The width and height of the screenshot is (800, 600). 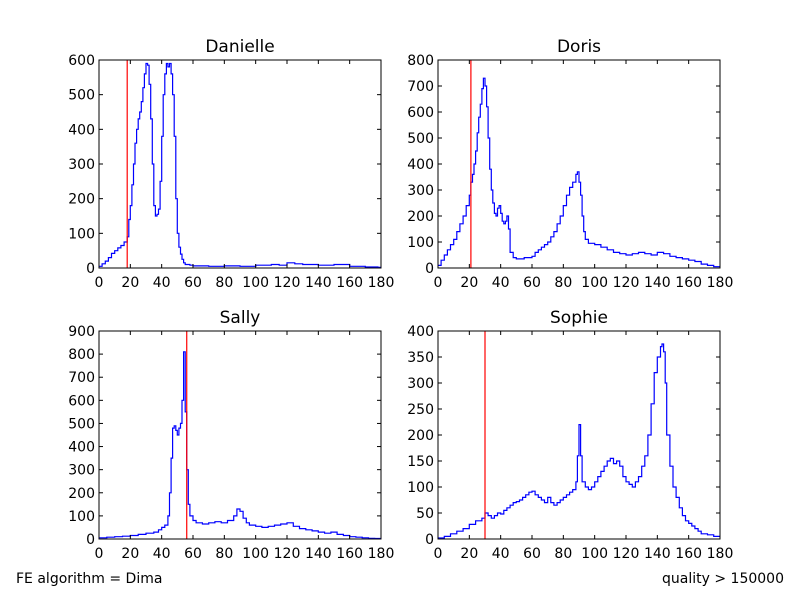 I want to click on y-tick-label: 50, so click(x=425, y=514).